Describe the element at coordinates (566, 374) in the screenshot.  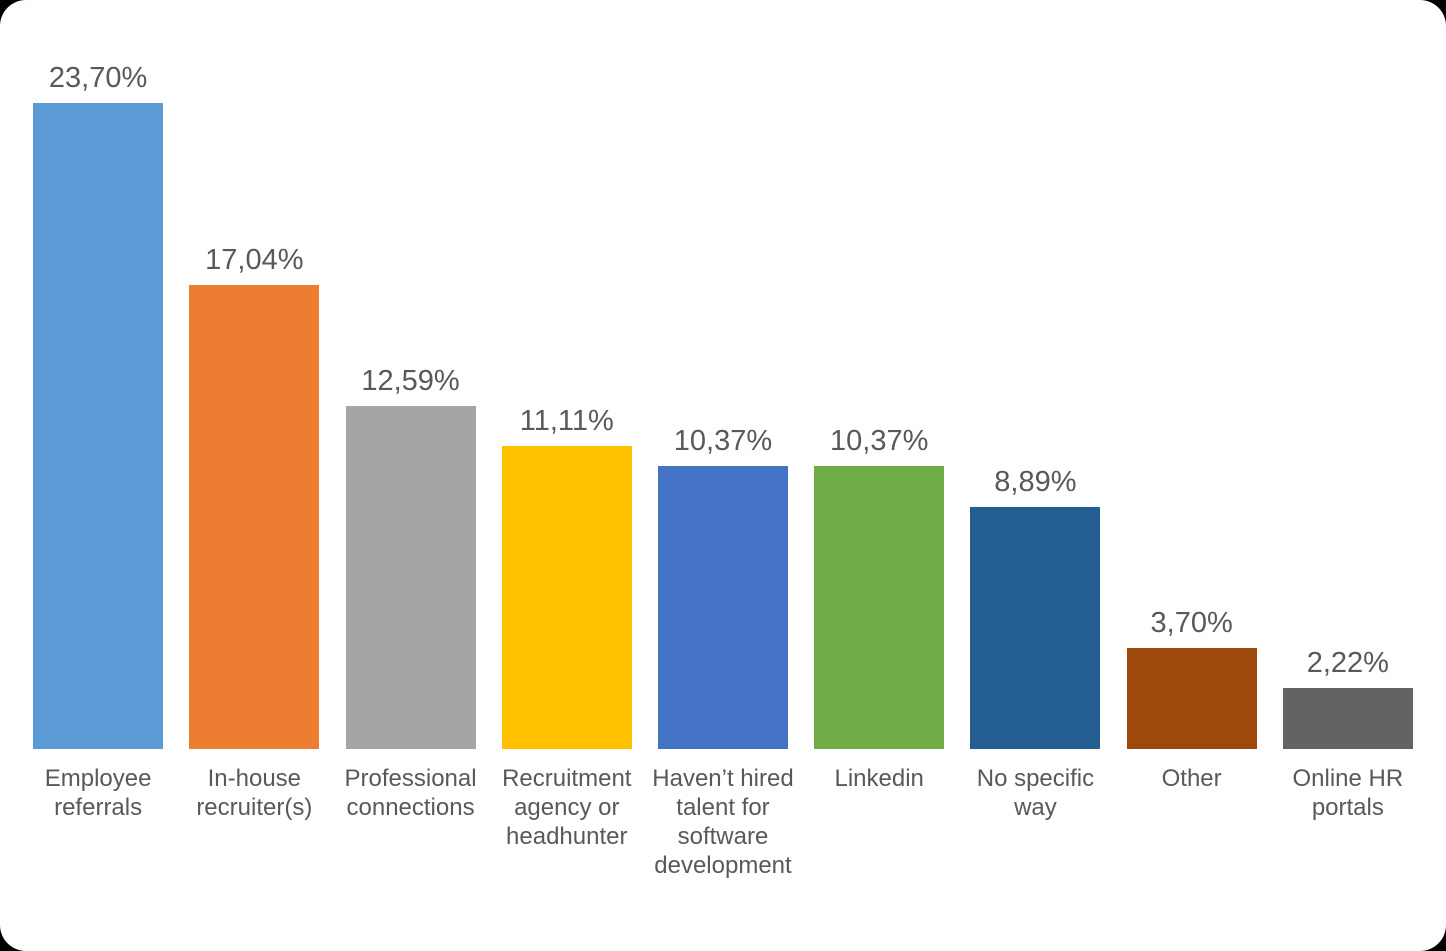
I see `bar-stack: 11,11%` at that location.